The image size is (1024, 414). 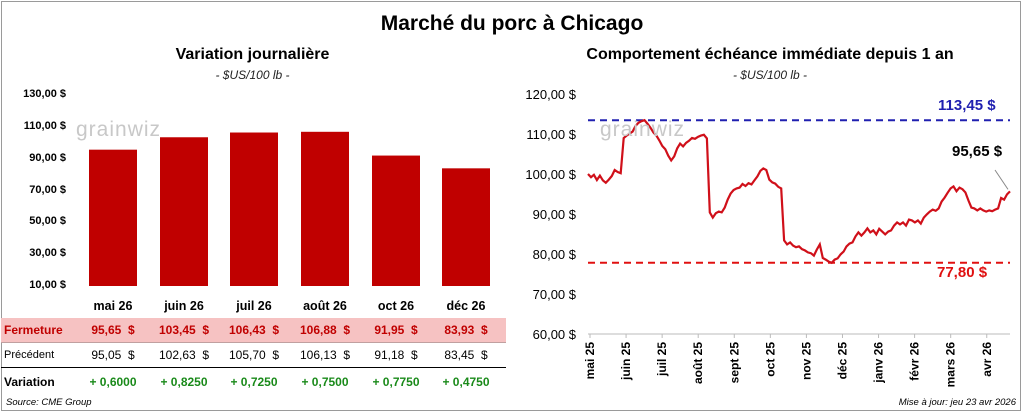 I want to click on y-tick-label: 60,00 $, so click(x=555, y=334).